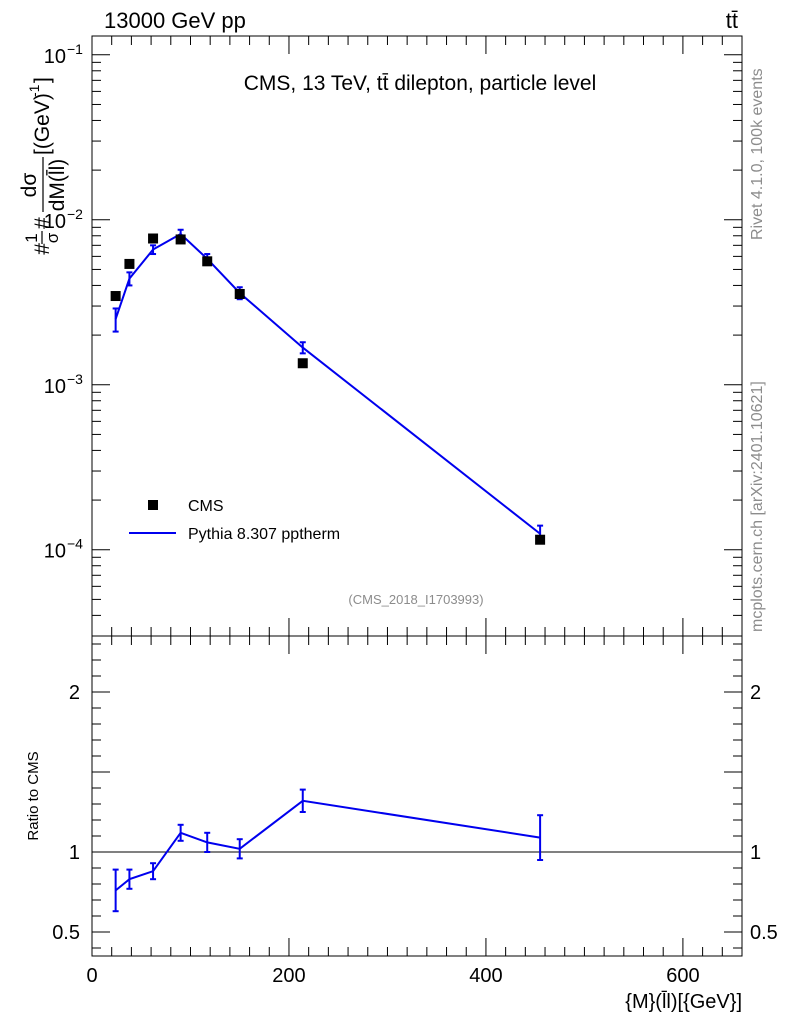 Image resolution: width=786 pixels, height=1024 pixels. I want to click on ratio-y-tick-label: 1, so click(74, 853).